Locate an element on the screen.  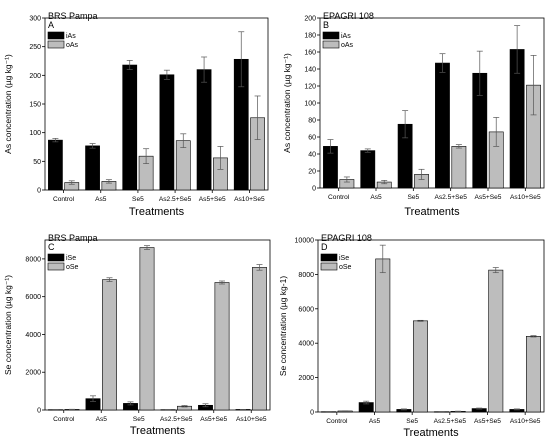
panel-letter: B is located at coordinates (326, 25).